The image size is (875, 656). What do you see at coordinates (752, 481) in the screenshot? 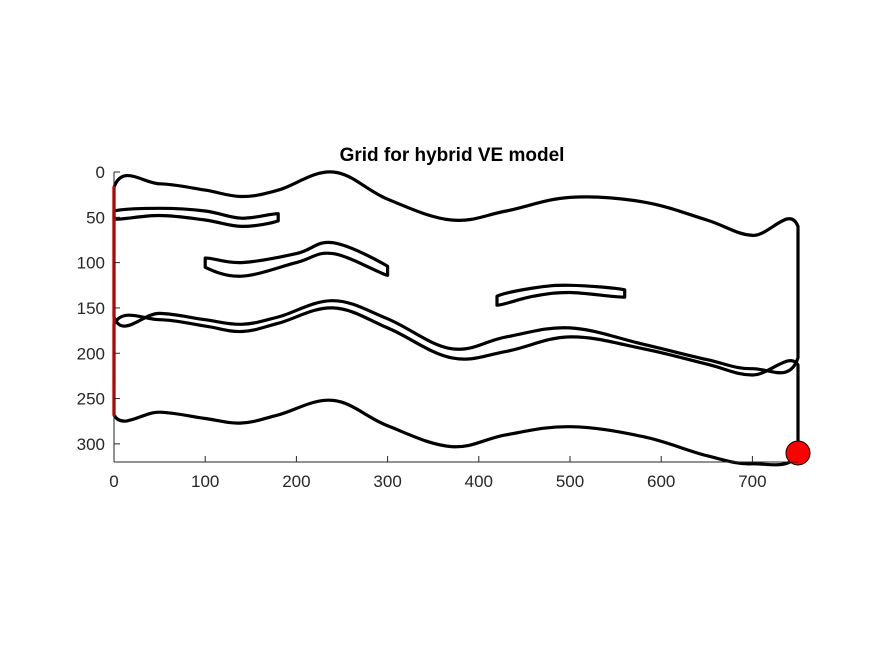
I see `x-tick-label: 700` at bounding box center [752, 481].